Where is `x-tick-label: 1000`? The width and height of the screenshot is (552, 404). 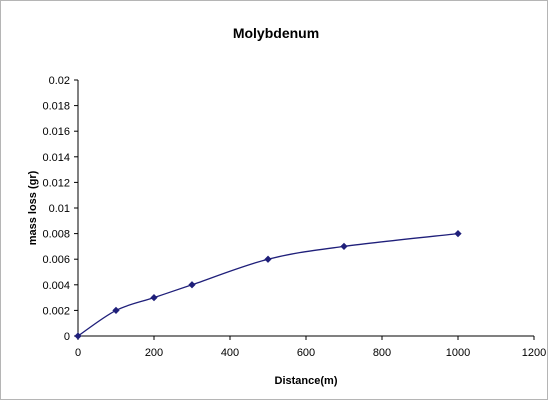 x-tick-label: 1000 is located at coordinates (458, 353).